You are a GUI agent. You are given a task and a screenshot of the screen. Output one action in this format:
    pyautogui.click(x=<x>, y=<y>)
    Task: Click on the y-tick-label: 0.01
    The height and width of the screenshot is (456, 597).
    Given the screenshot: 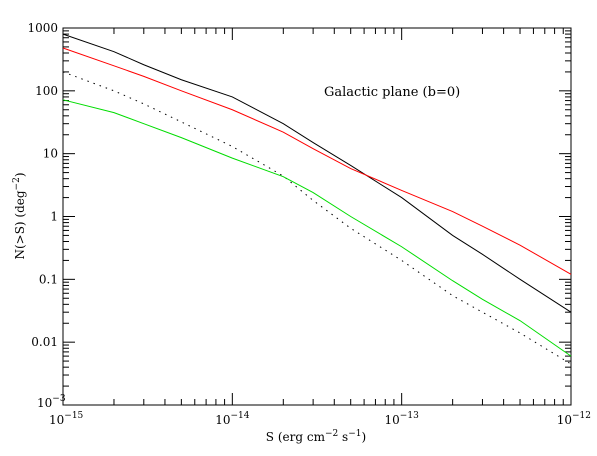 What is the action you would take?
    pyautogui.click(x=44, y=342)
    